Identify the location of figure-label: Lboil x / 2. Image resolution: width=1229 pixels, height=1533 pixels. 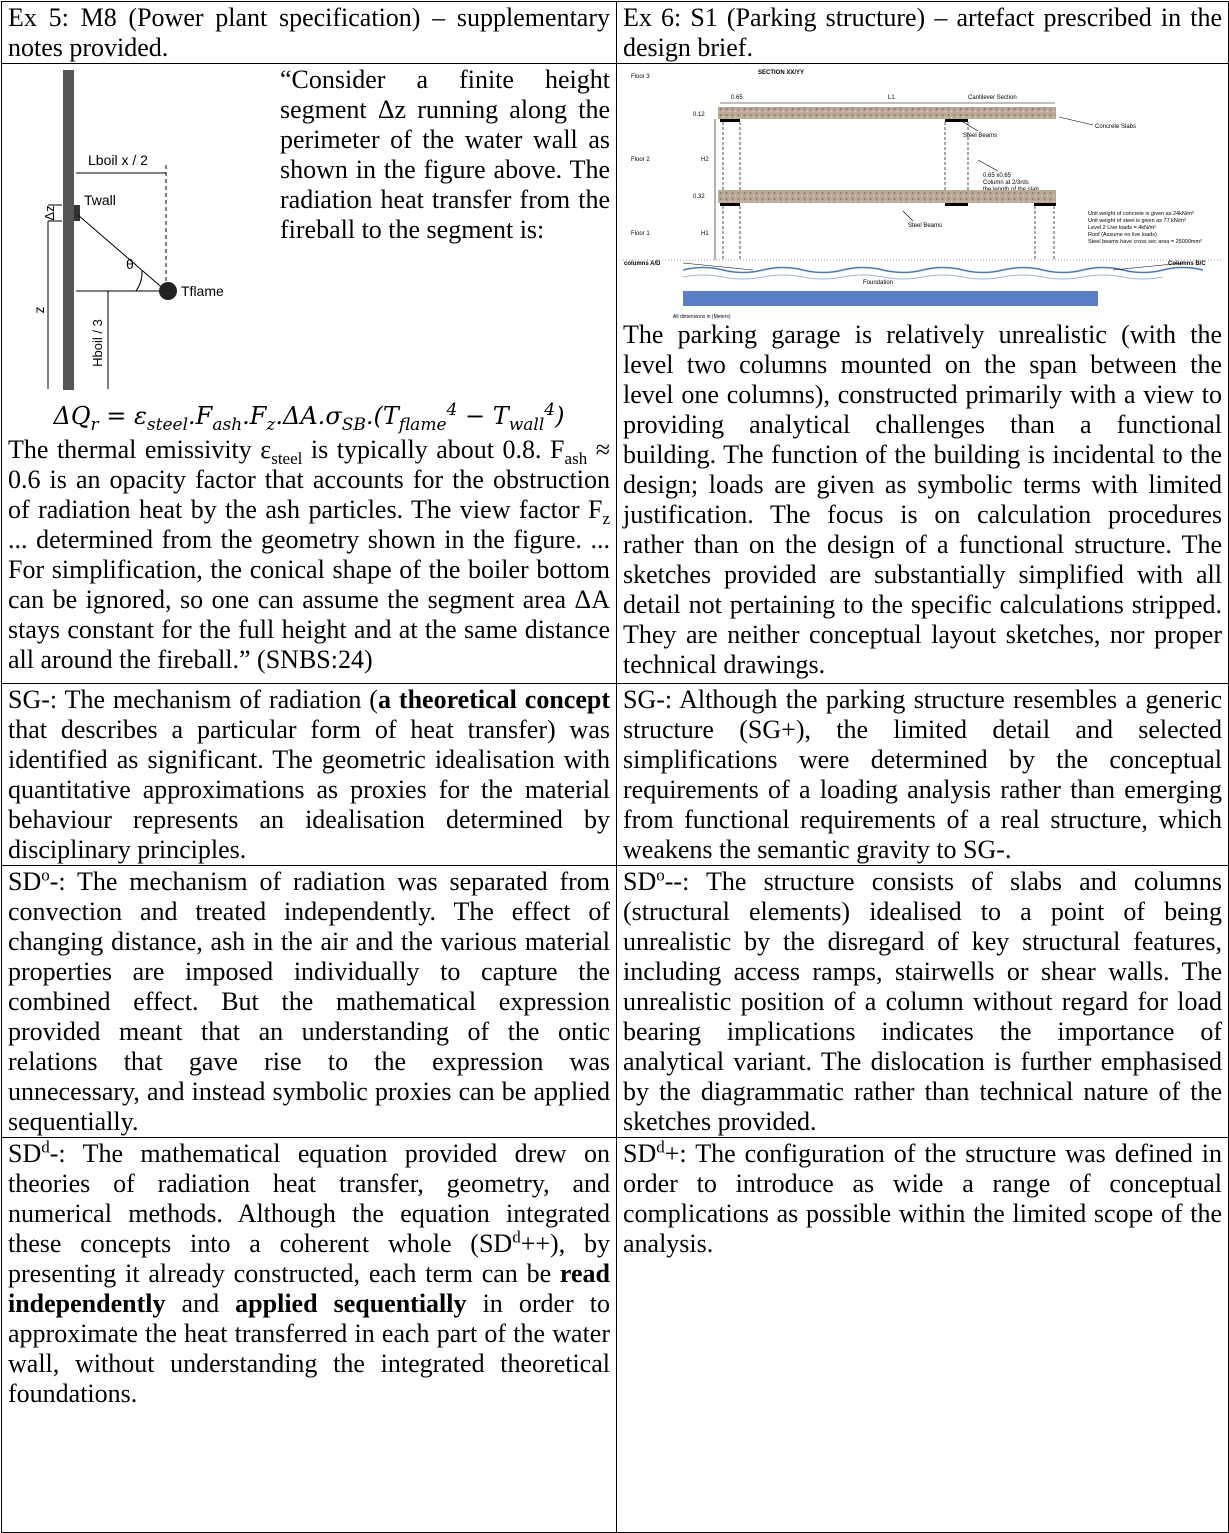
(118, 160).